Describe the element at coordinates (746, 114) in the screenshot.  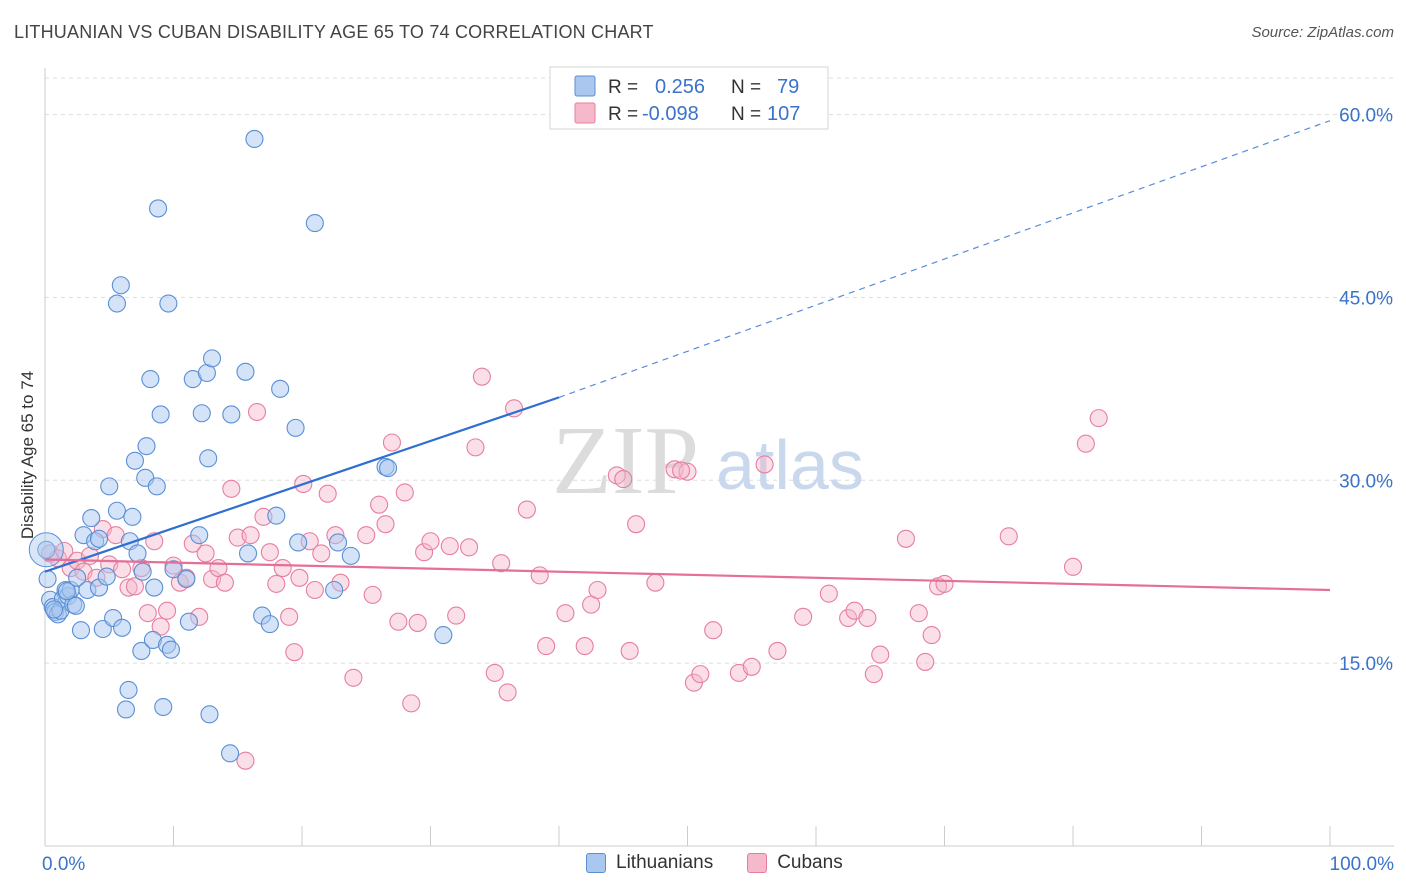
I see `stats-legend-n-label: N =` at that location.